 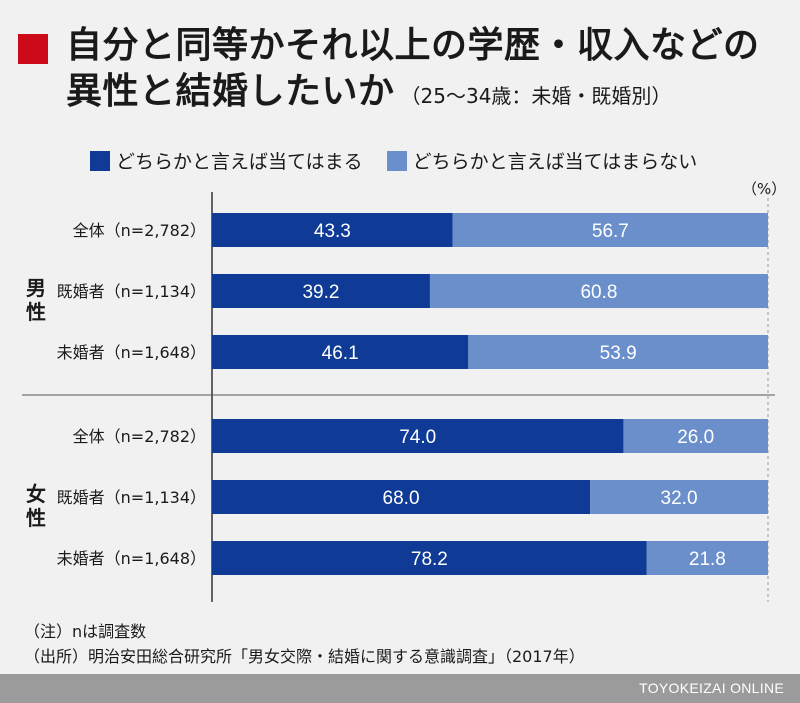 I want to click on data-label: 46.1, so click(x=340, y=353).